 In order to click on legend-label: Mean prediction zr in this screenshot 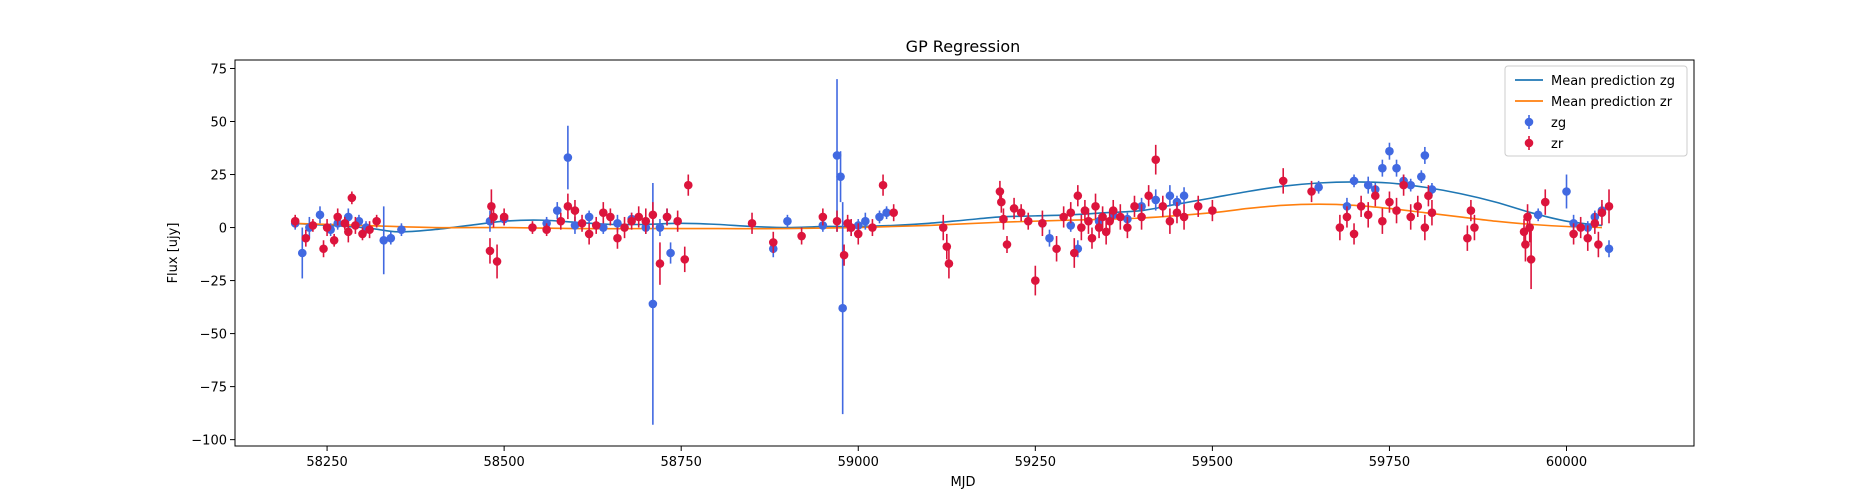, I will do `click(1612, 102)`.